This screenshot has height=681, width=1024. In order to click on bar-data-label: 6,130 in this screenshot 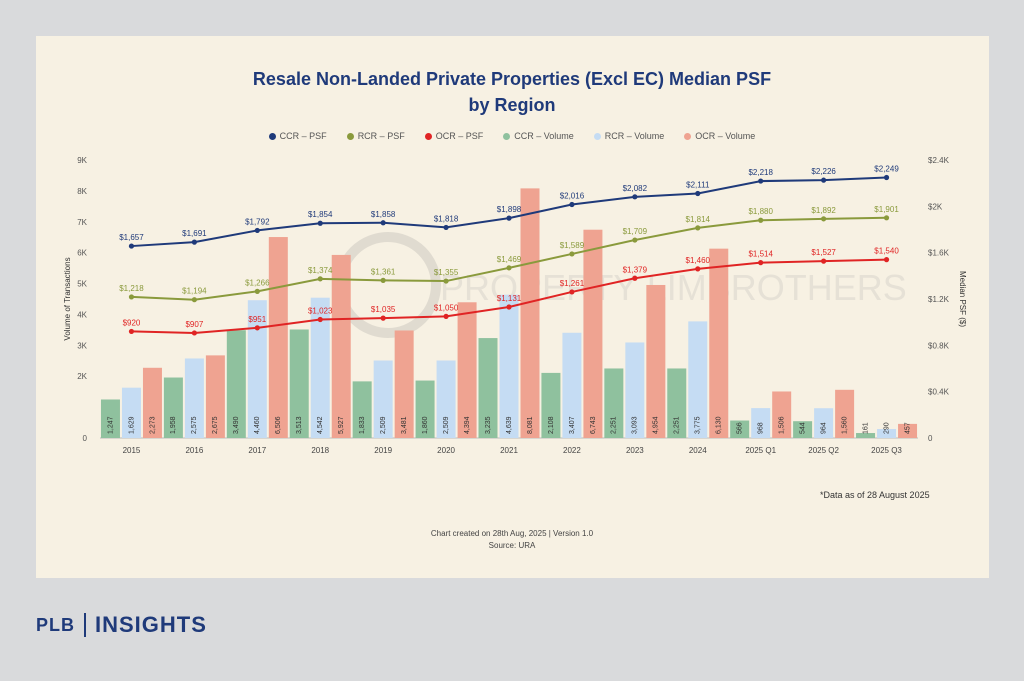, I will do `click(719, 425)`.